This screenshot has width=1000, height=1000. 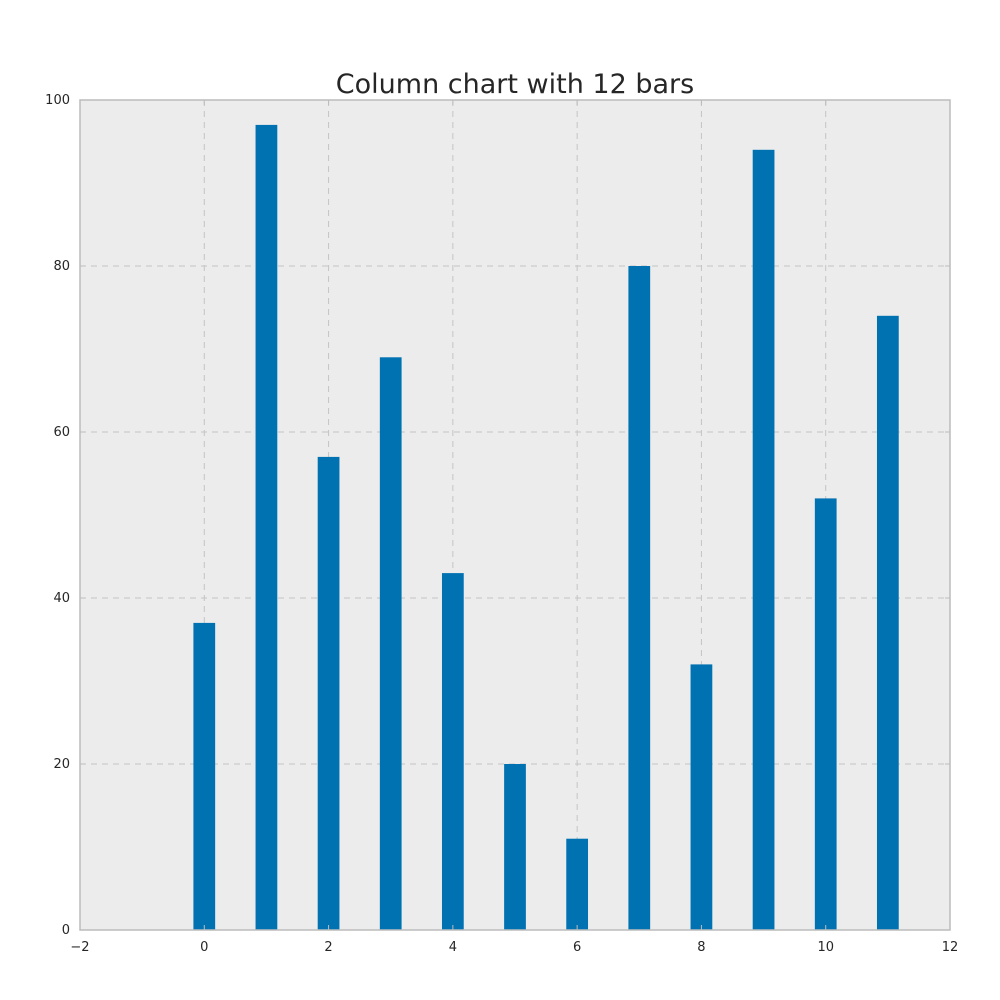 What do you see at coordinates (515, 84) in the screenshot?
I see `chart-title: Column chart with 12 bars` at bounding box center [515, 84].